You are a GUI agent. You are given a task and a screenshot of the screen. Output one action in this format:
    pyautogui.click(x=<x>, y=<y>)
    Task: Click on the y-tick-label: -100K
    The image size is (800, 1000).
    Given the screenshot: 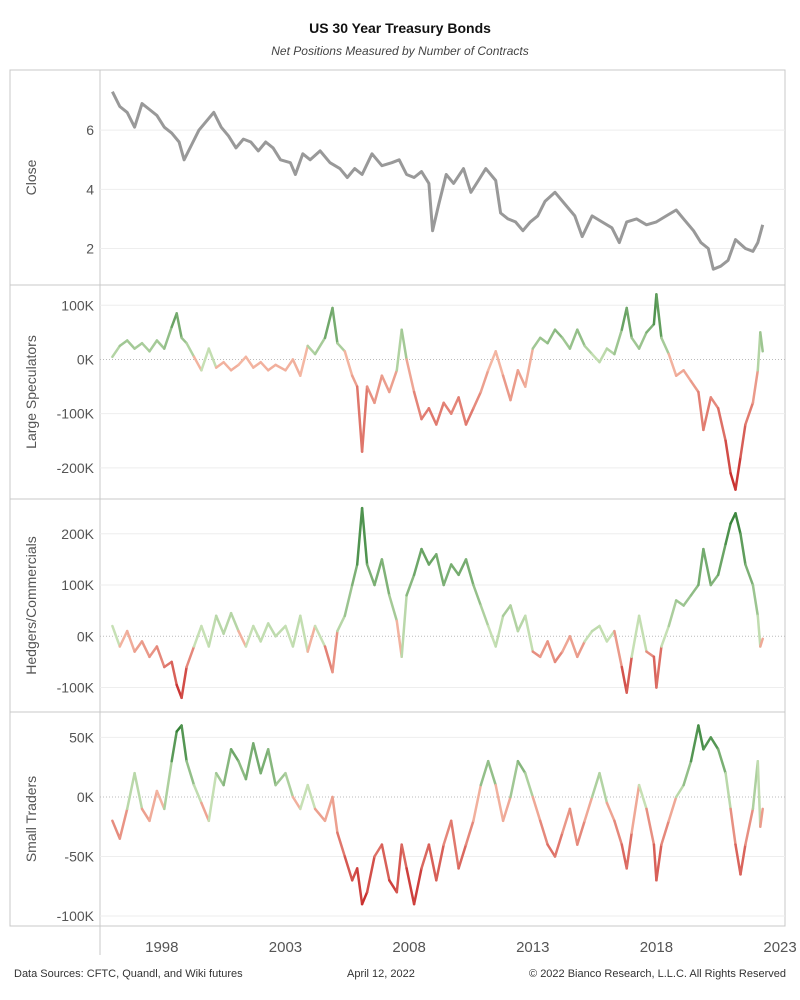 What is the action you would take?
    pyautogui.click(x=76, y=414)
    